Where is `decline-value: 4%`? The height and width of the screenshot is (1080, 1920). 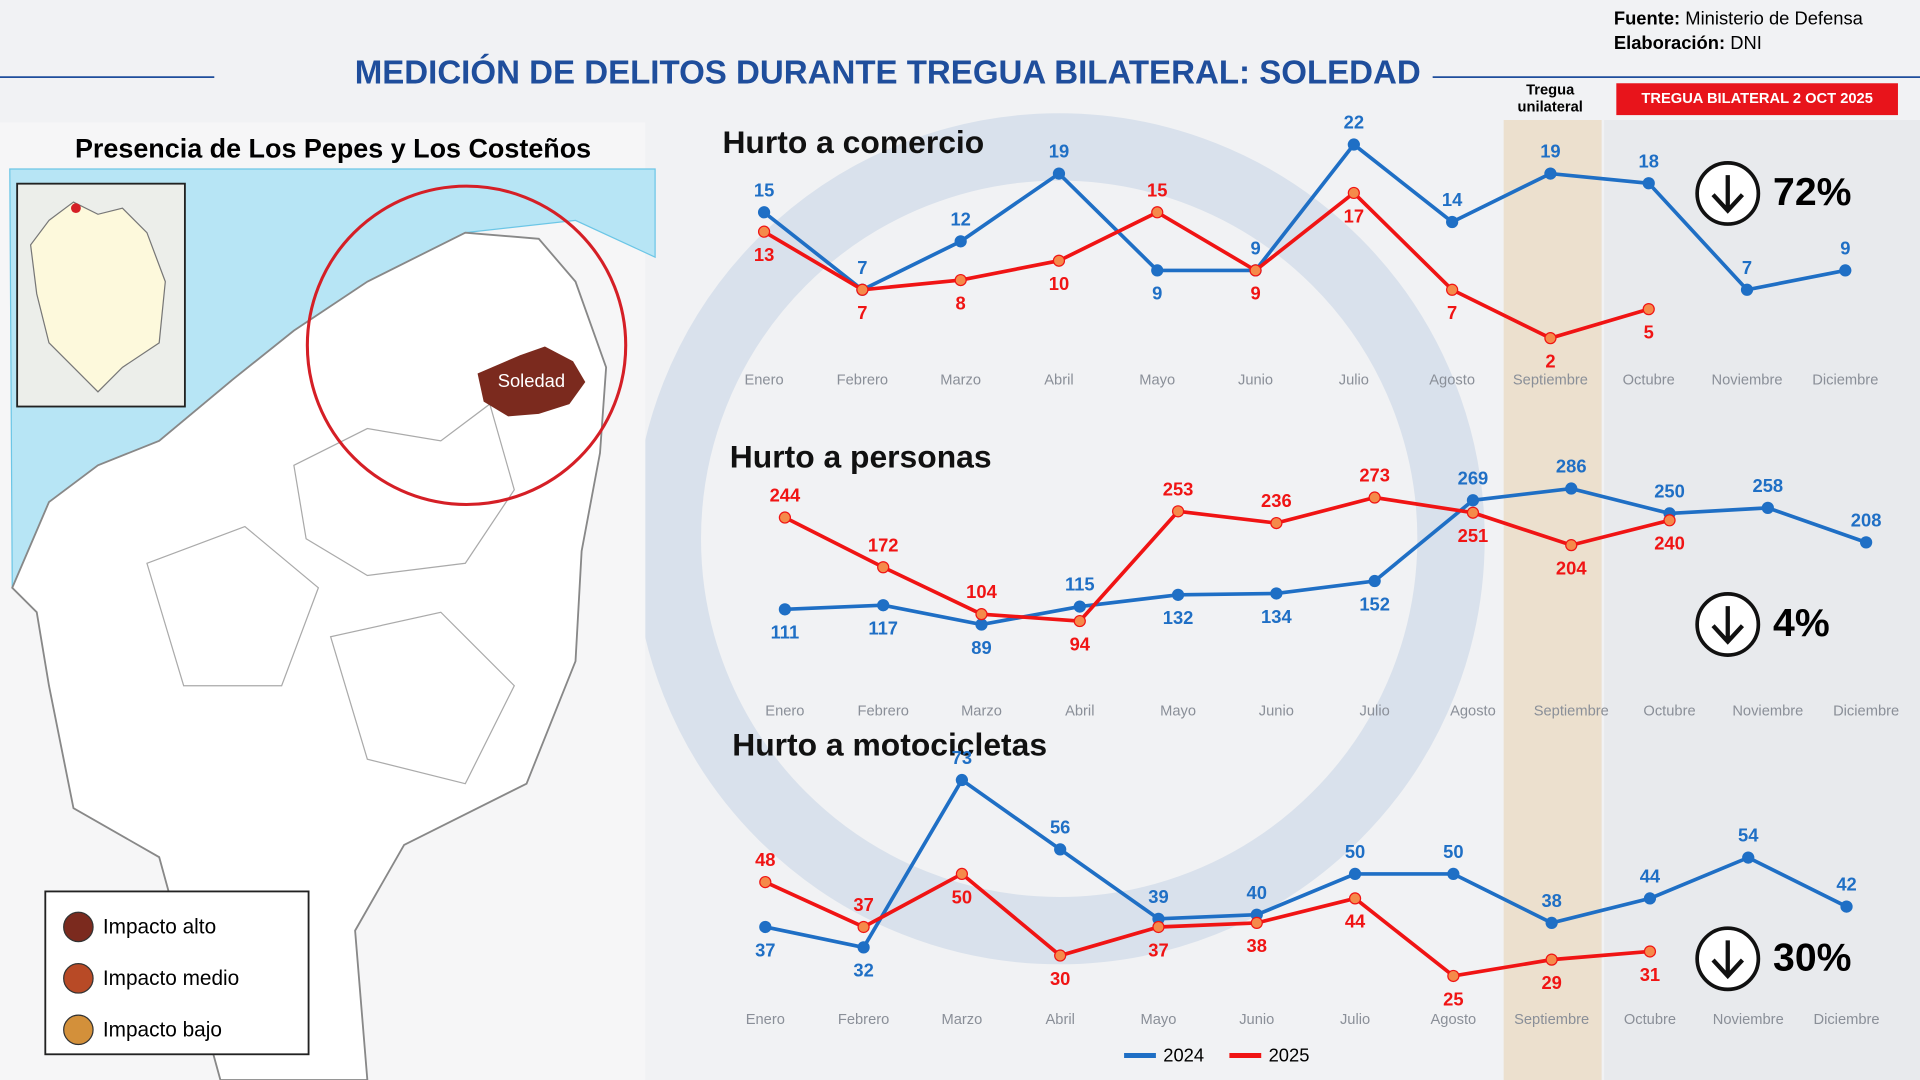 decline-value: 4% is located at coordinates (1801, 623).